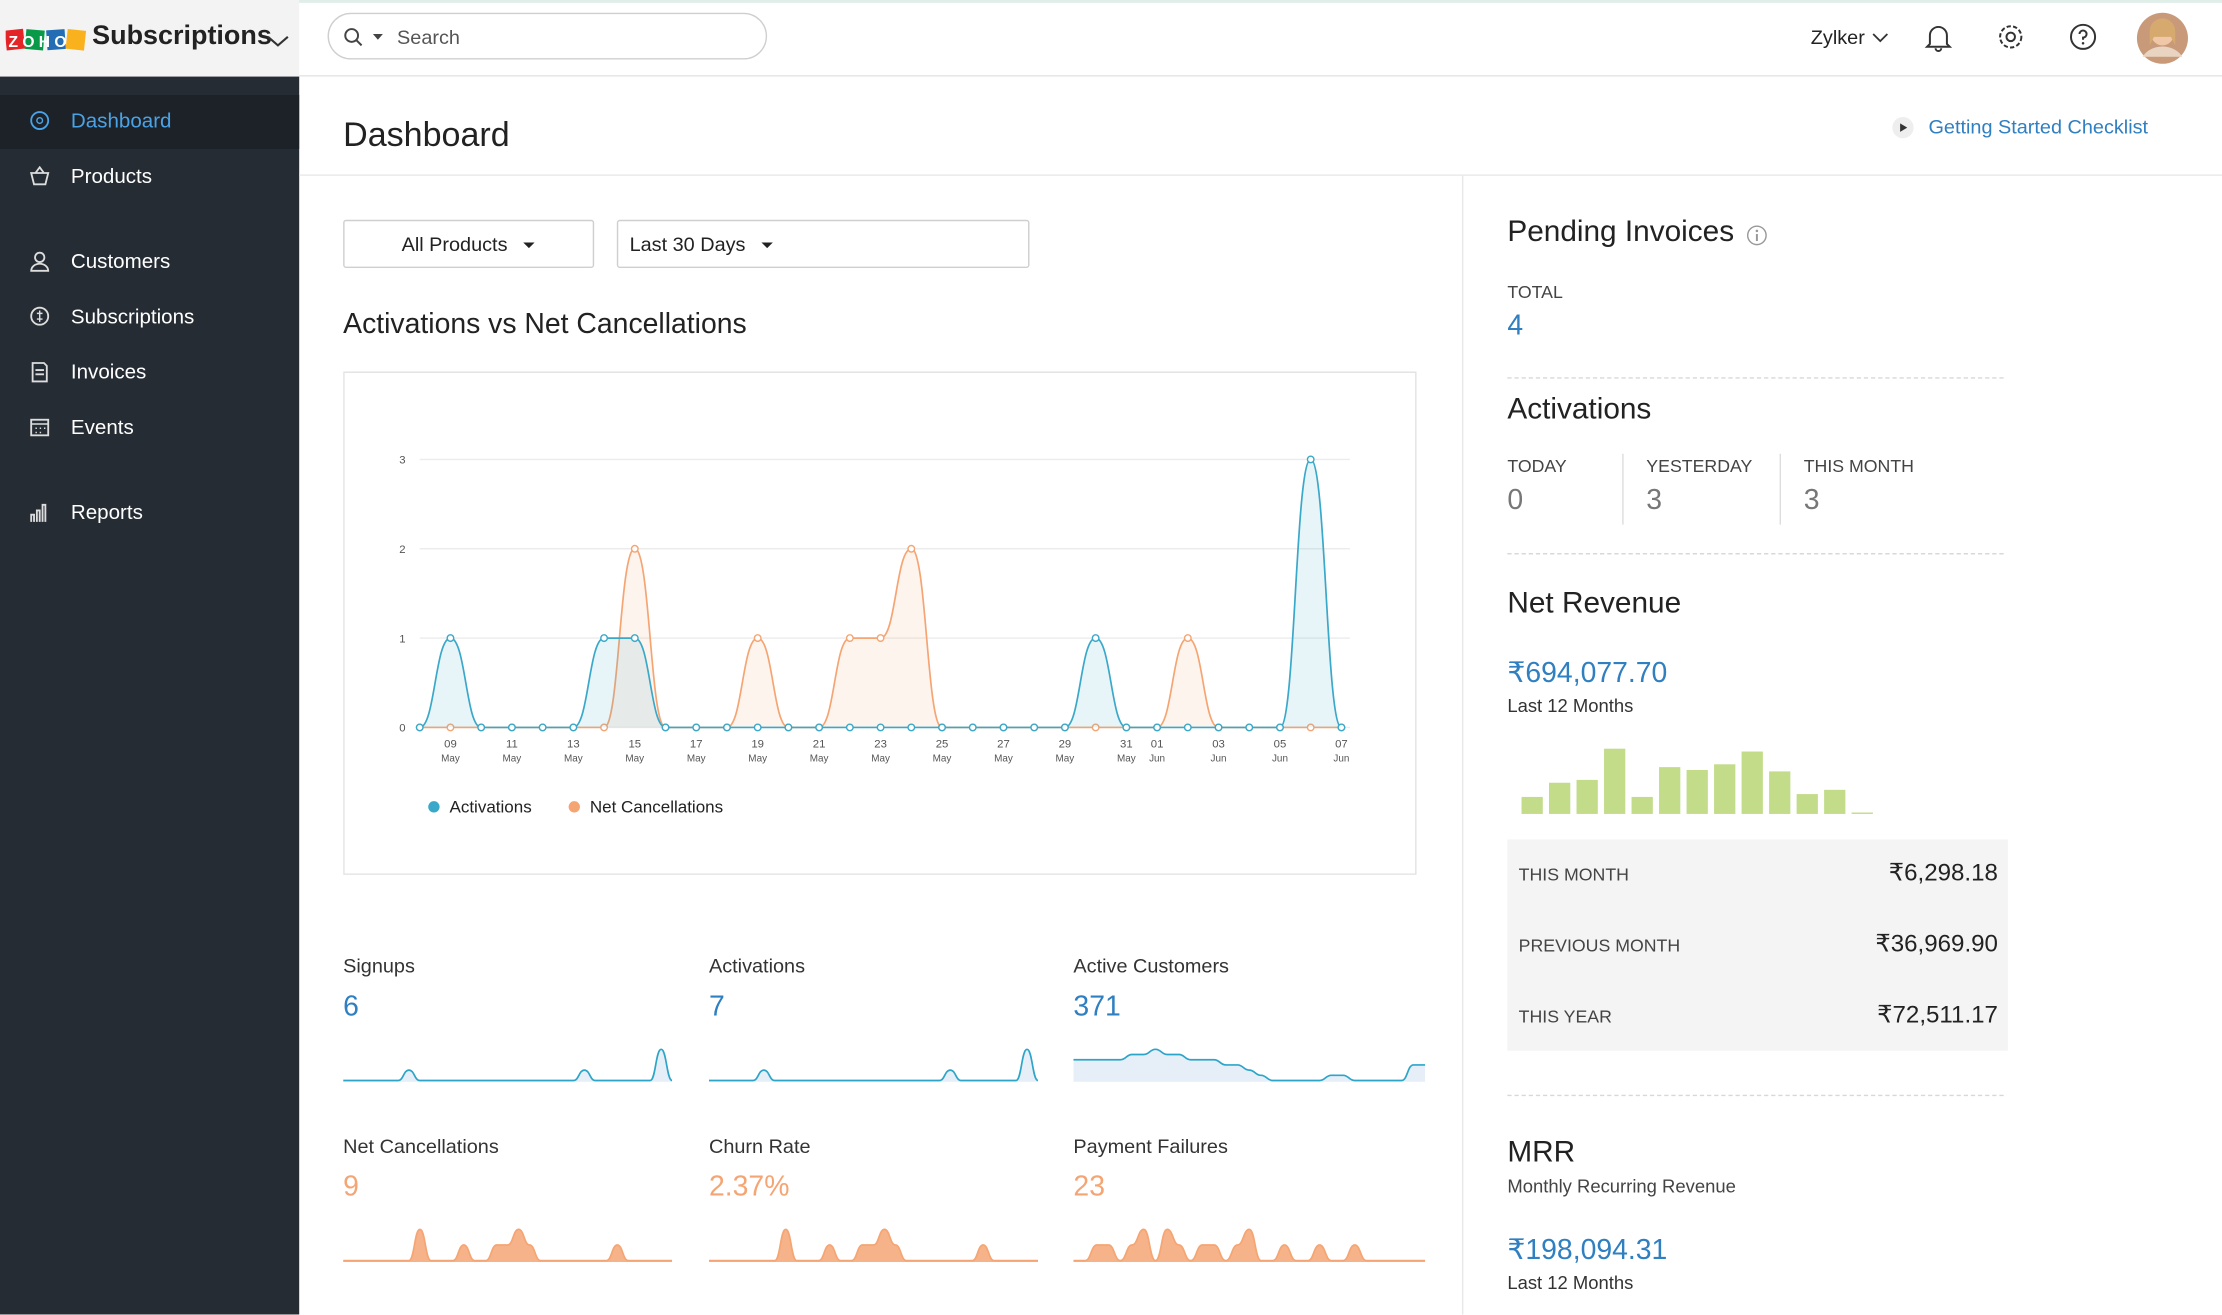 The width and height of the screenshot is (2222, 1315). What do you see at coordinates (2082, 36) in the screenshot?
I see `help-icon` at bounding box center [2082, 36].